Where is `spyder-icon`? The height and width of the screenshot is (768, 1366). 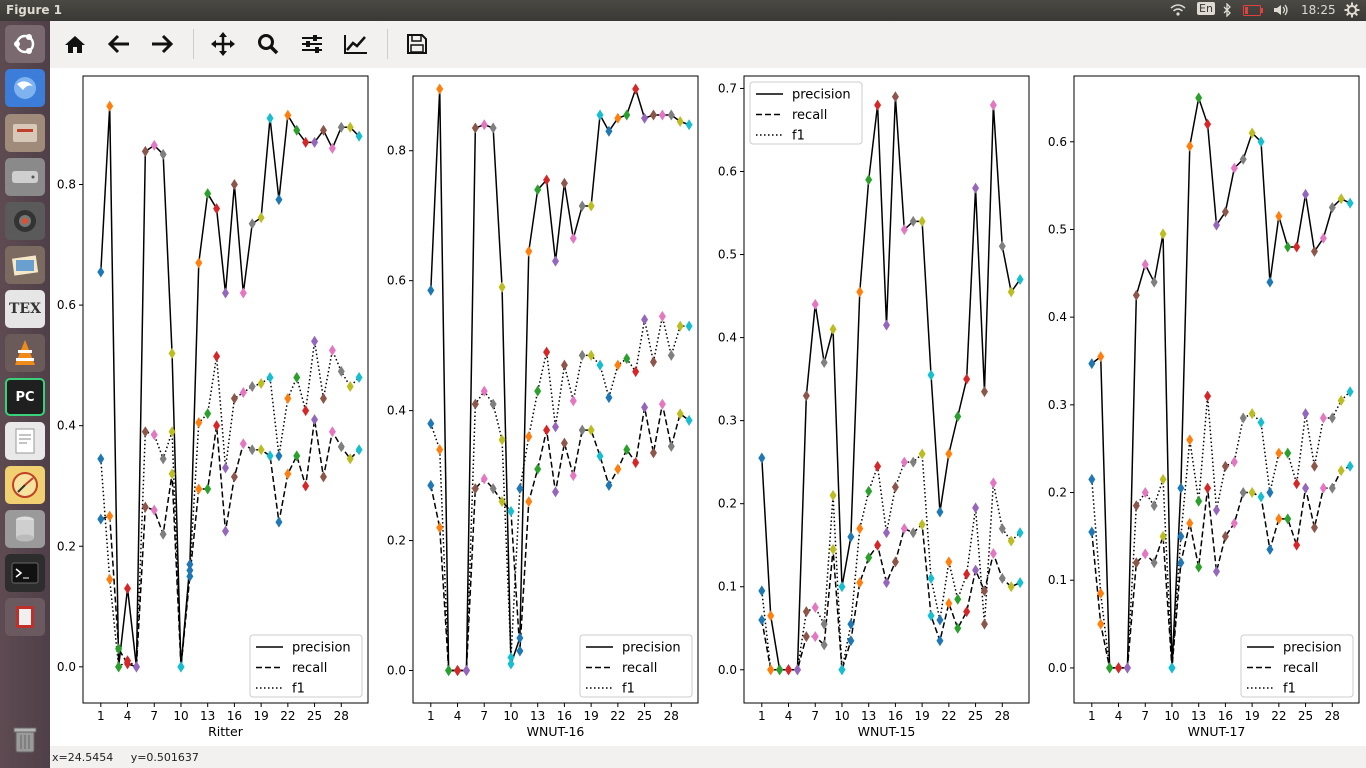
spyder-icon is located at coordinates (25, 485).